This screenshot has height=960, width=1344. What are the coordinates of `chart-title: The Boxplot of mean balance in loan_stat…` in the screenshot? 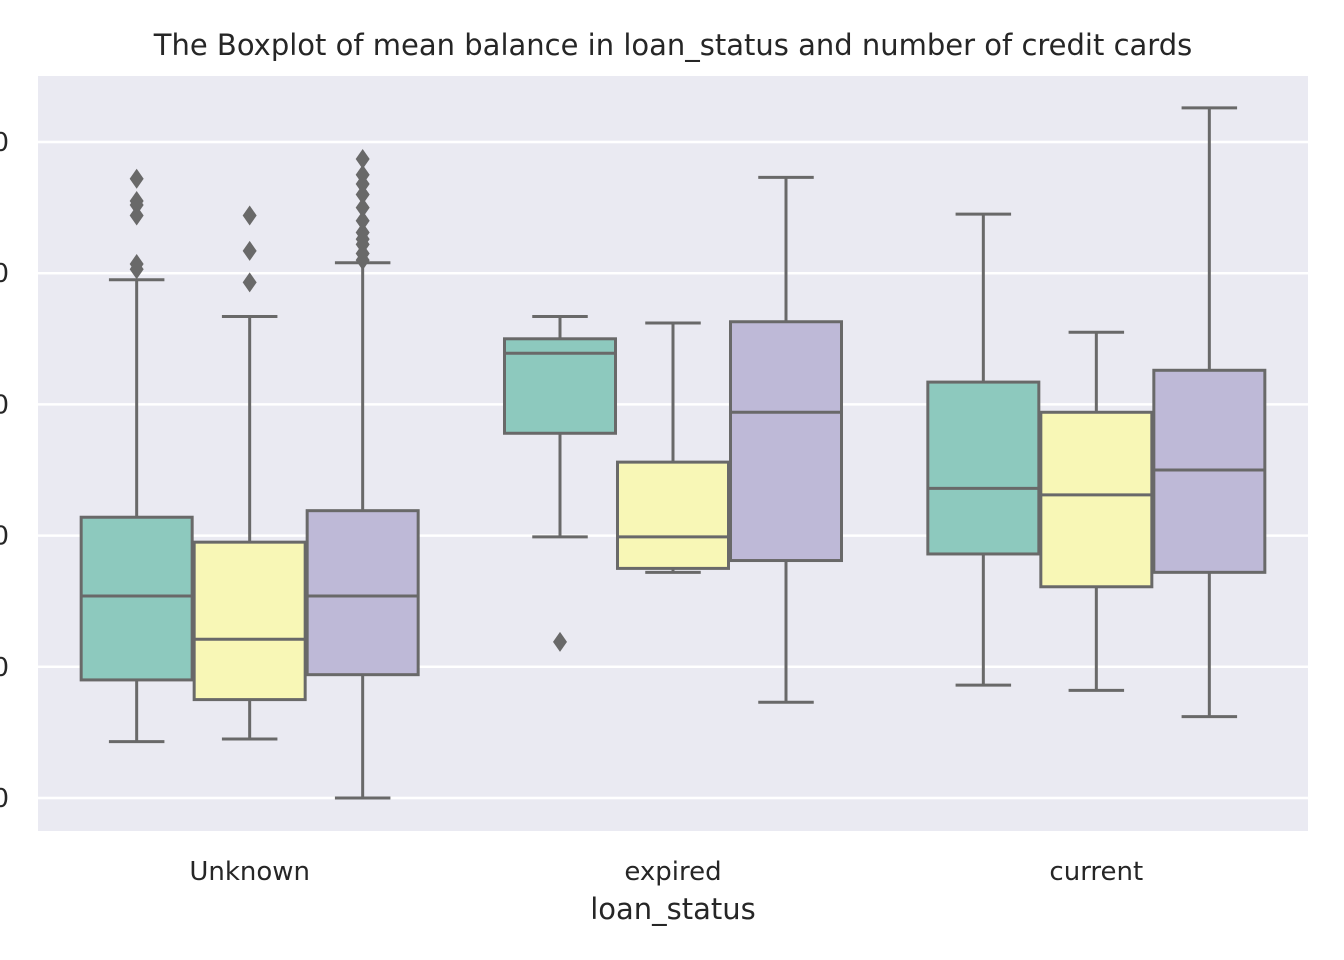 It's located at (673, 45).